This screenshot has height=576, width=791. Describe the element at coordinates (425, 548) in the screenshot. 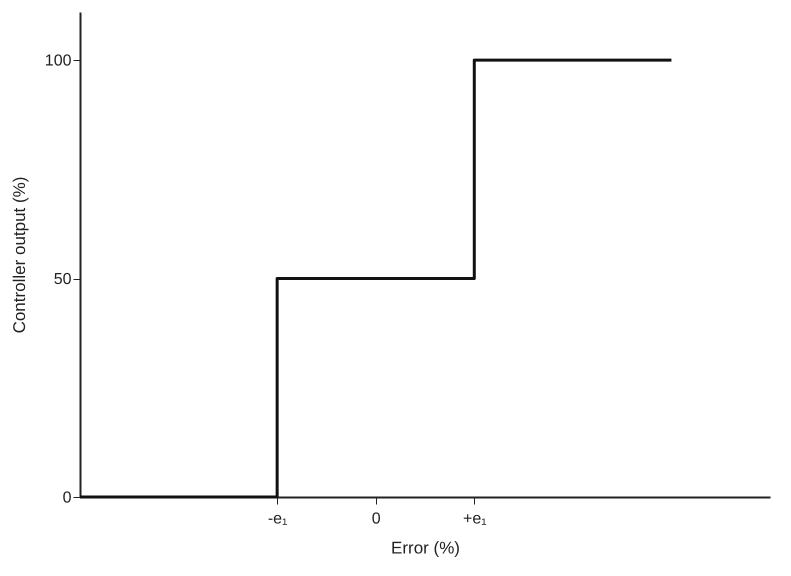

I see `x-axis-title: Error (%)` at that location.